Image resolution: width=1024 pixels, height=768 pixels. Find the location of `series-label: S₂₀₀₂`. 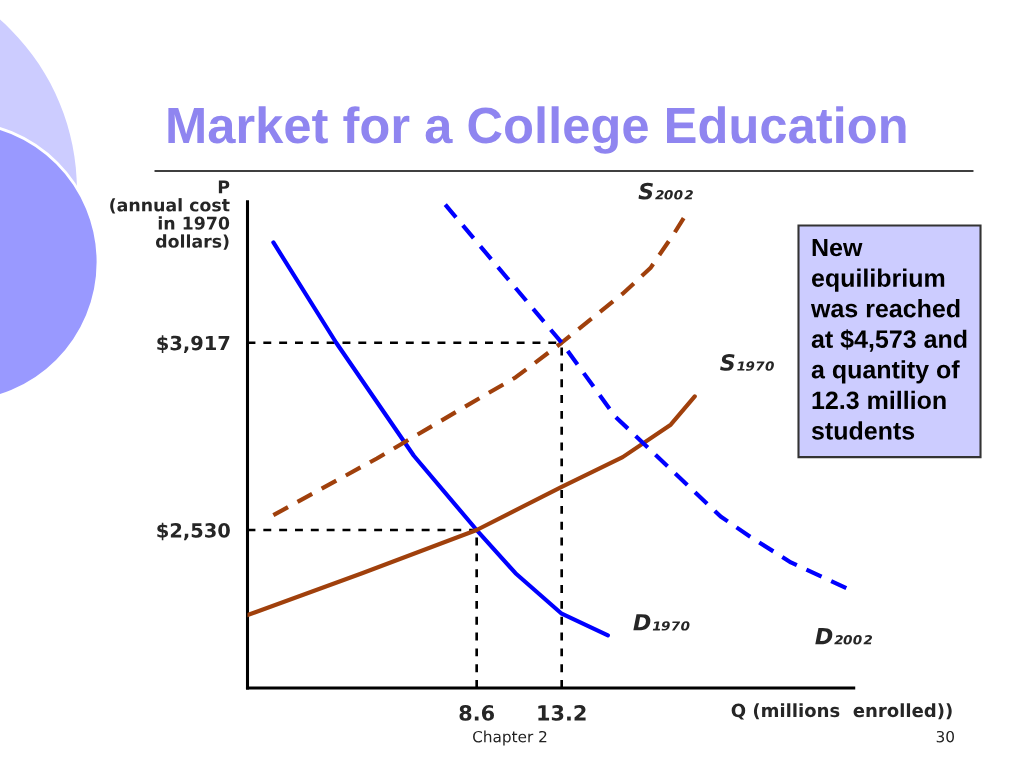

series-label: S₂₀₀₂ is located at coordinates (665, 191).